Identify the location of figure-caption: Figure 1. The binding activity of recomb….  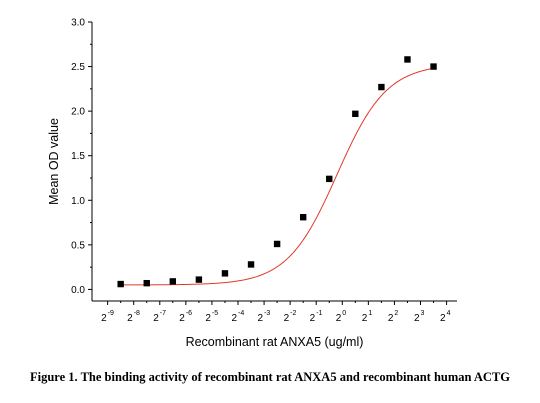
(270, 377).